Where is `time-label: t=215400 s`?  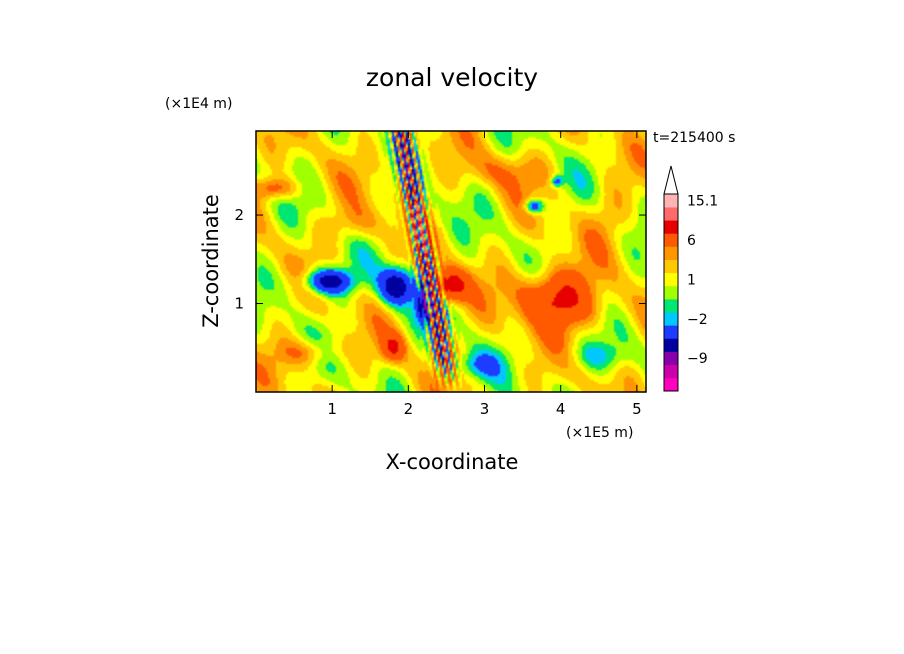 time-label: t=215400 s is located at coordinates (694, 138).